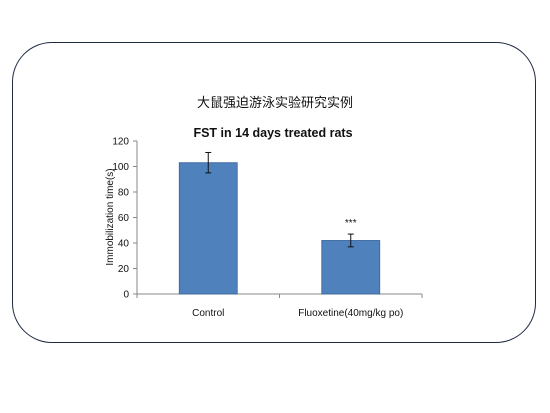  What do you see at coordinates (274, 103) in the screenshot?
I see `page-title: 大鼠强迫游泳实验研究实例` at bounding box center [274, 103].